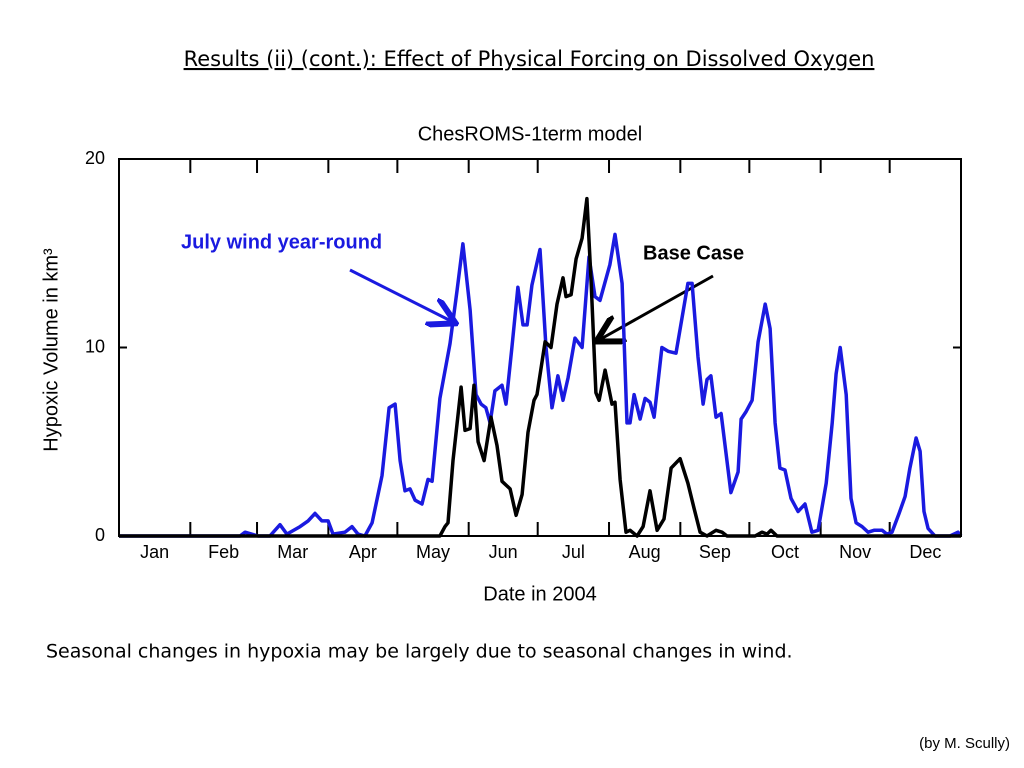  Describe the element at coordinates (51, 350) in the screenshot. I see `y-axis-label: Hypoxic Volume in km³` at that location.